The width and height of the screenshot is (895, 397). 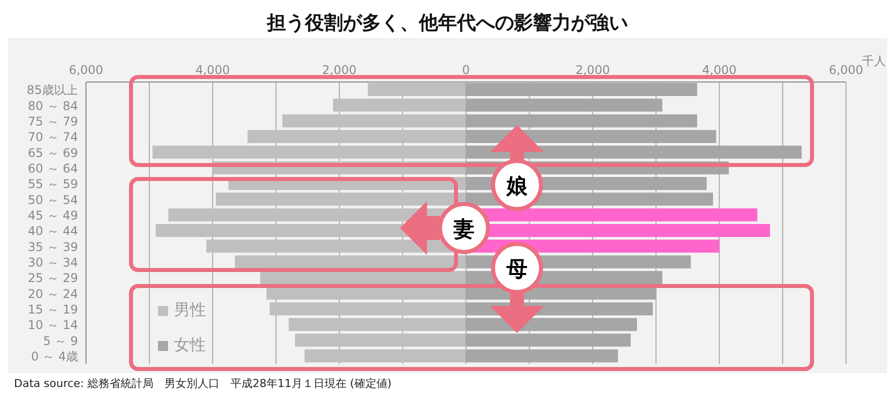 What do you see at coordinates (466, 70) in the screenshot?
I see `x-tick-label: 0` at bounding box center [466, 70].